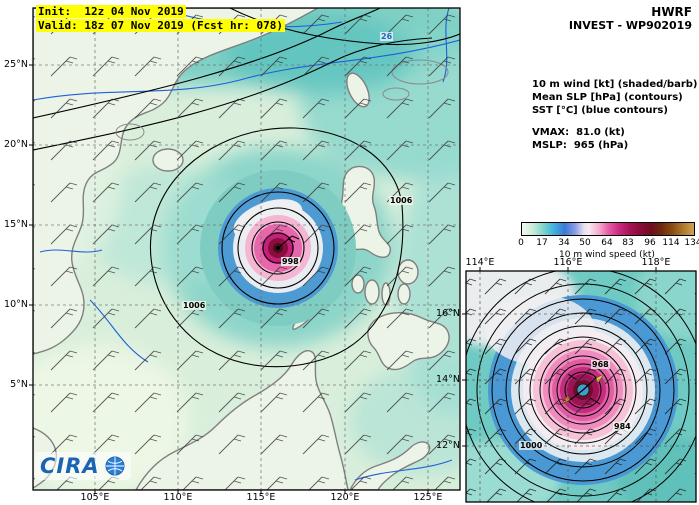 The height and width of the screenshot is (505, 699). I want to click on valid-time-label: Valid: 18z 07 Nov 2019 (Fcst hr: 078), so click(161, 25).